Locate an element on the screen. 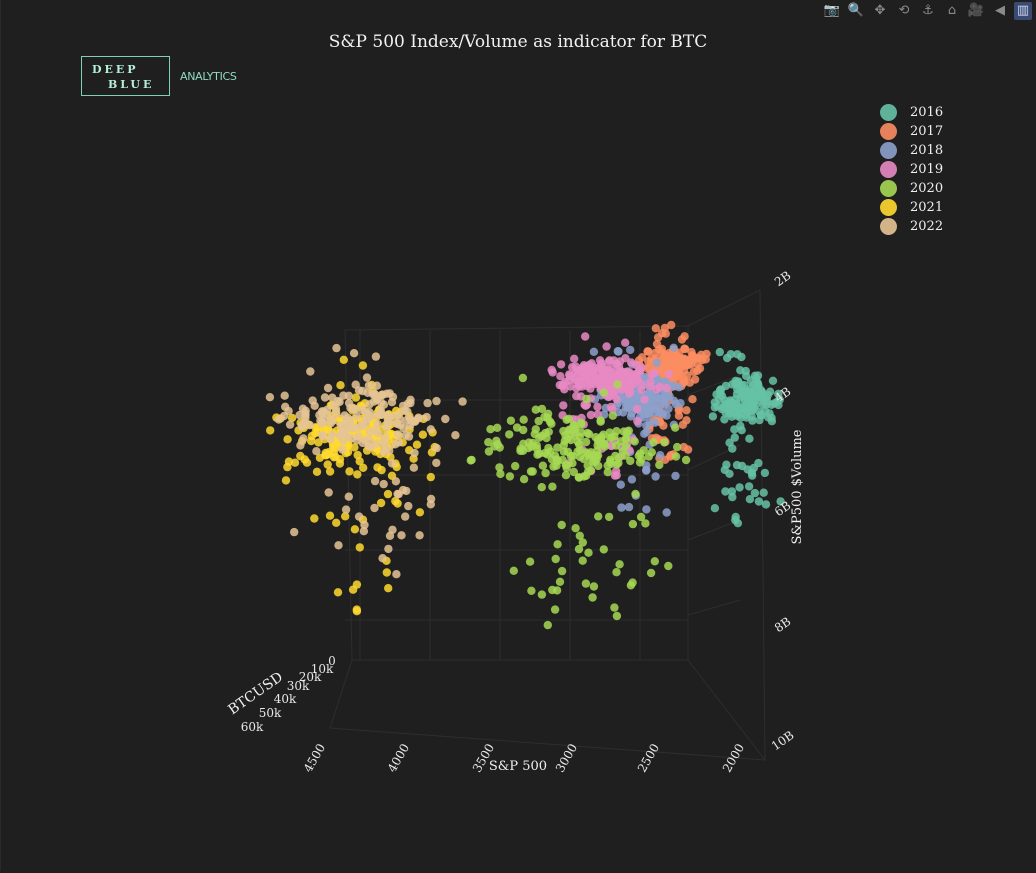 The height and width of the screenshot is (873, 1036). legend-item-2022: 2022 is located at coordinates (911, 226).